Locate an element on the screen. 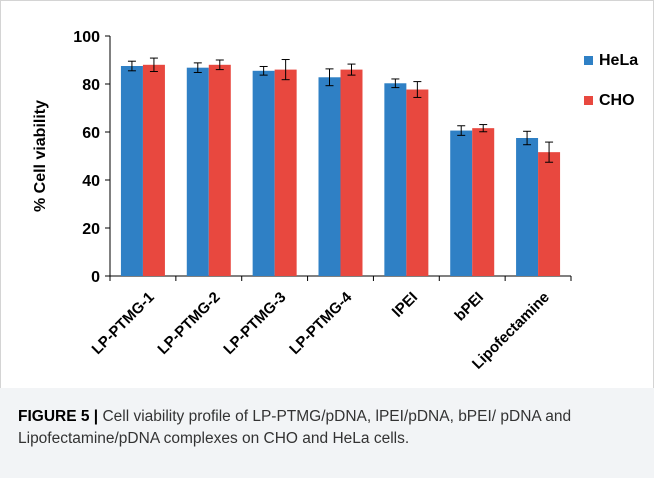 Image resolution: width=654 pixels, height=478 pixels. y-tick-label: 0 is located at coordinates (95, 277).